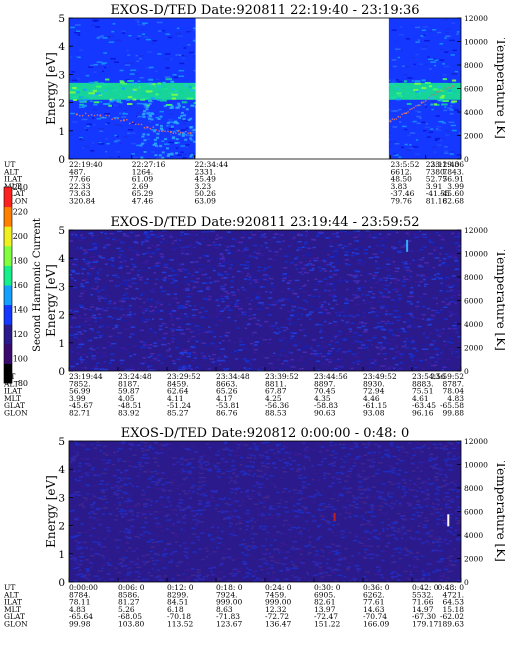 Image resolution: width=505 pixels, height=649 pixels. Describe the element at coordinates (81, 405) in the screenshot. I see `ephemeris-value: -45.67` at that location.